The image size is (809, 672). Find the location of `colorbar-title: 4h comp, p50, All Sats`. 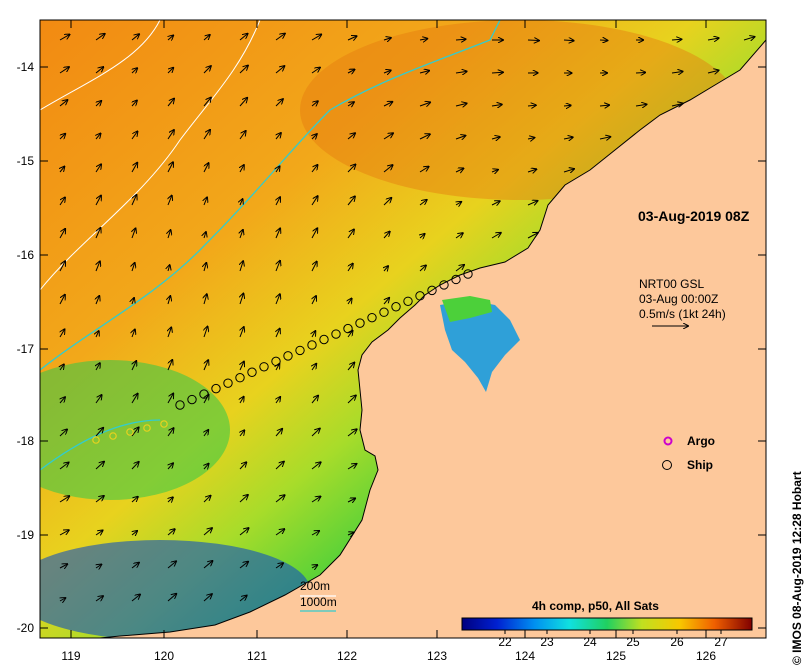

colorbar-title: 4h comp, p50, All Sats is located at coordinates (595, 606).